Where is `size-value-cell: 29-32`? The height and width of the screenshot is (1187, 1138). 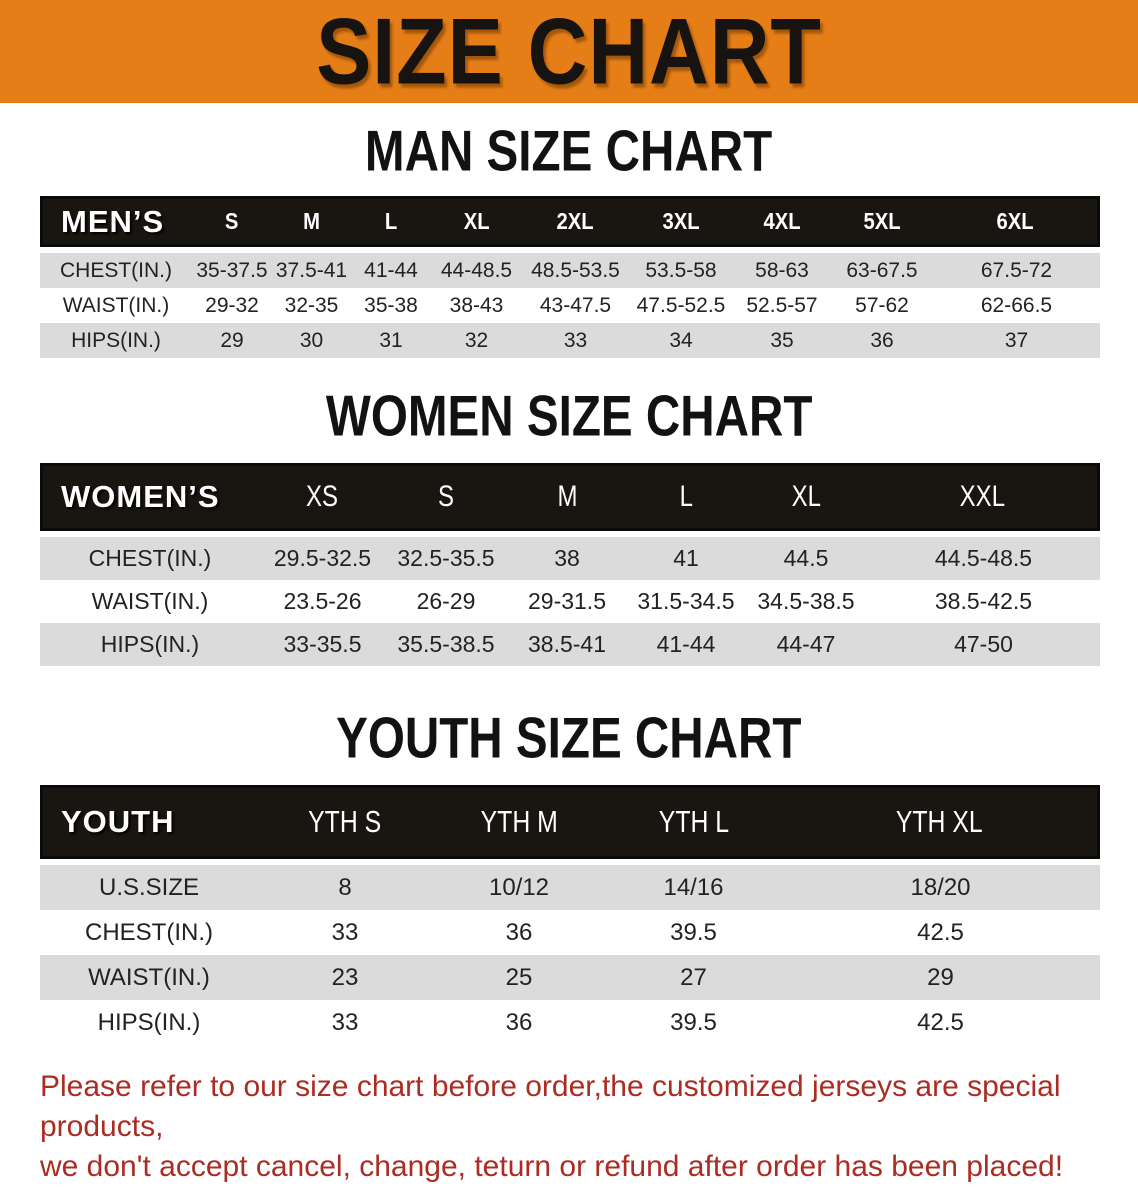
size-value-cell: 29-32 is located at coordinates (232, 305).